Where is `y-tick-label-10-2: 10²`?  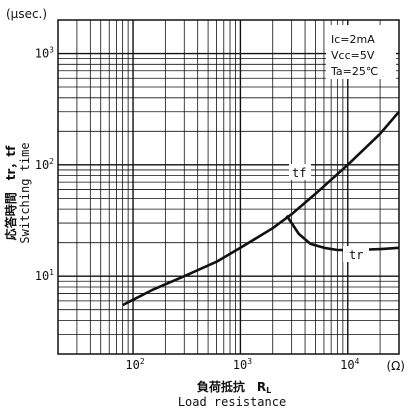
y-tick-label-10-2: 10² is located at coordinates (44, 164).